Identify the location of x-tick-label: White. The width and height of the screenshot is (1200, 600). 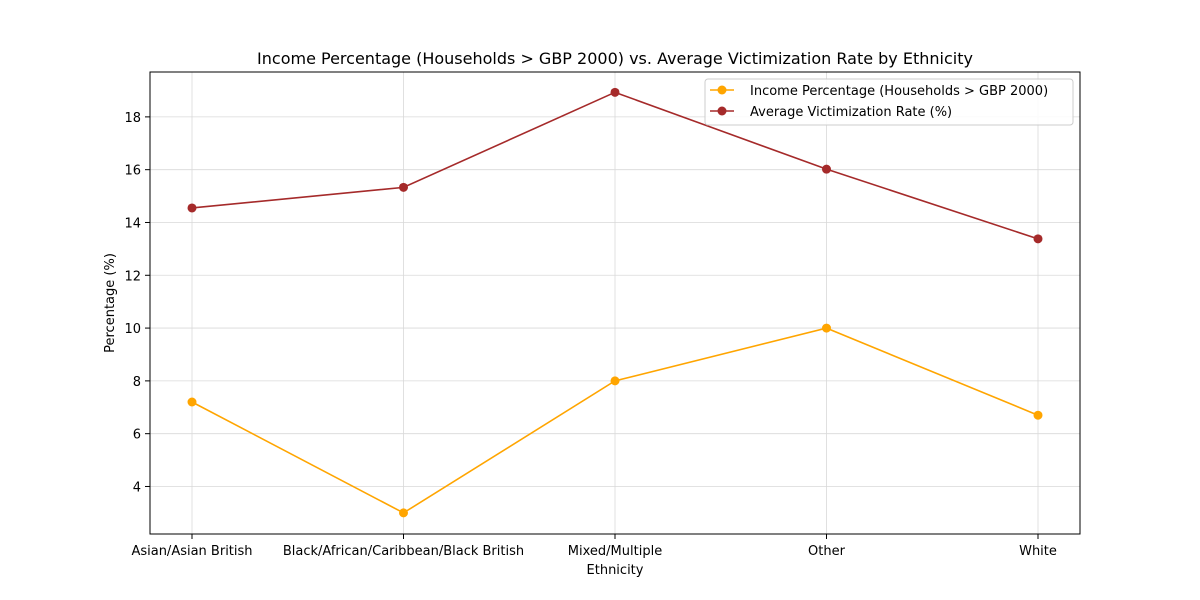
(1038, 551).